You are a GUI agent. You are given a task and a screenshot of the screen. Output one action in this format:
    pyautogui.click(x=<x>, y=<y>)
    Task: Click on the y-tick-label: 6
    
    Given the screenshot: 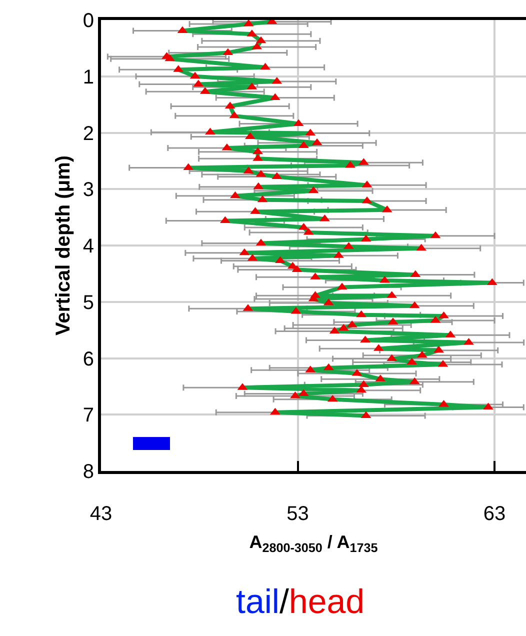 What is the action you would take?
    pyautogui.click(x=88, y=359)
    